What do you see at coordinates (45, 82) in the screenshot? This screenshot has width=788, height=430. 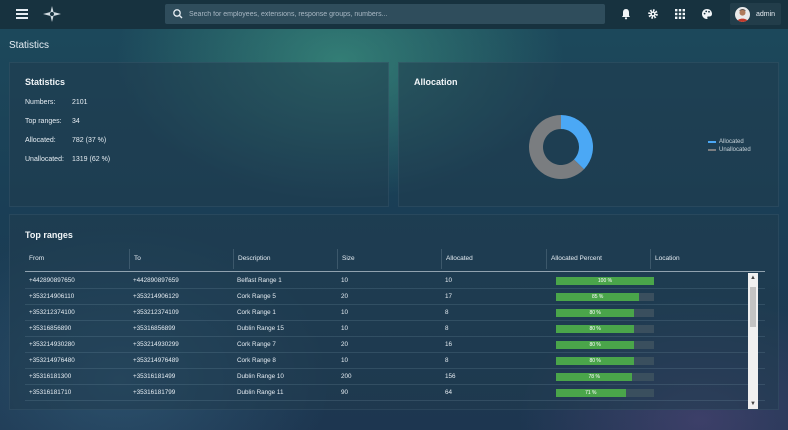 I see `statistics-title: Statistics` at bounding box center [45, 82].